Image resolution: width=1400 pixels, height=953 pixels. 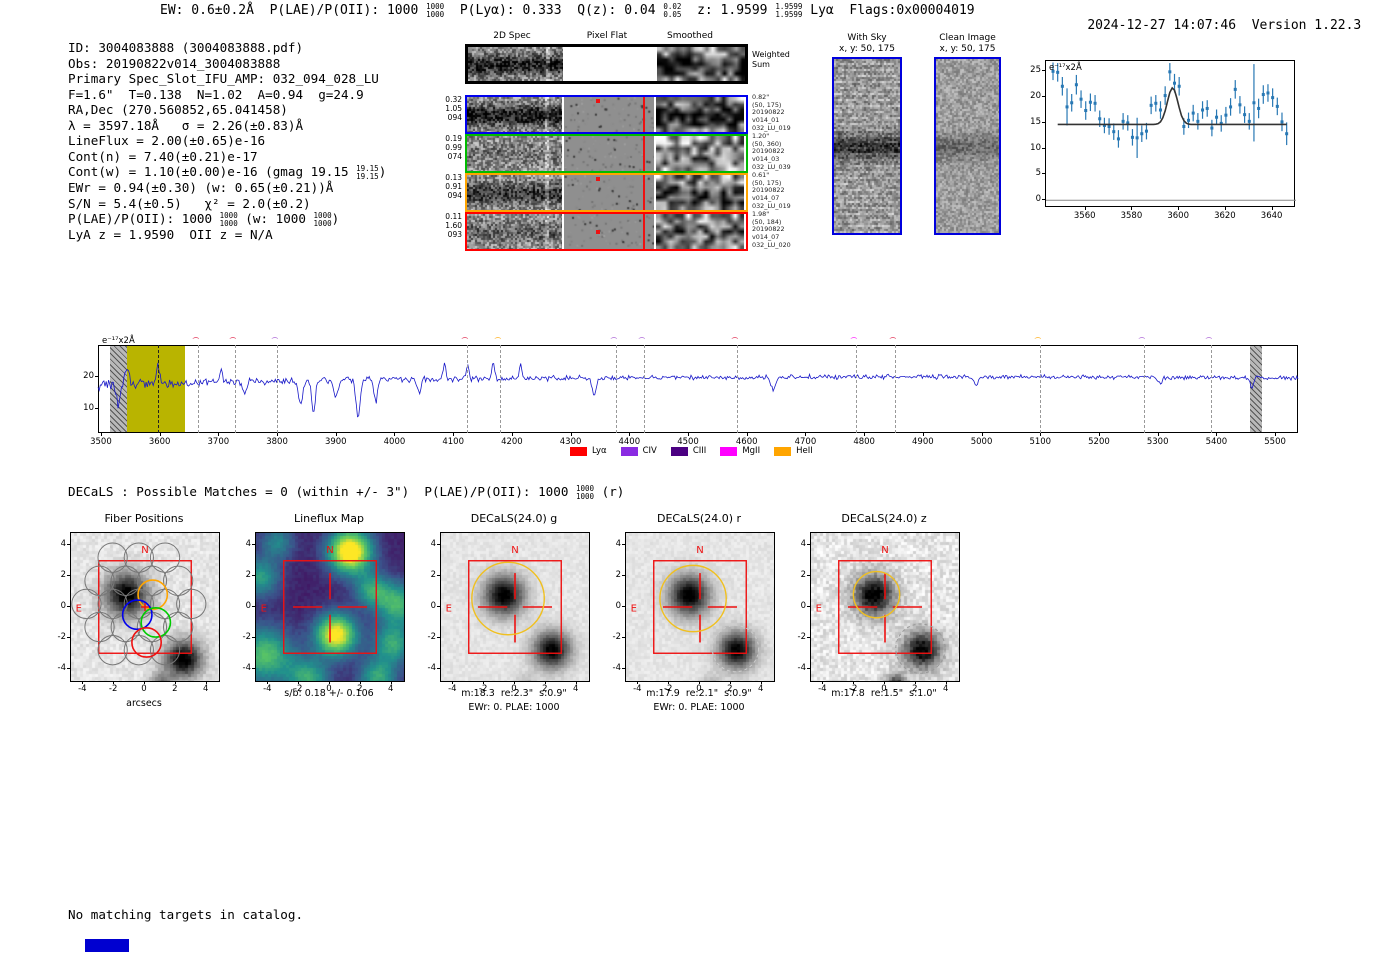 I want to click on legend-item: CIII, so click(x=688, y=451).